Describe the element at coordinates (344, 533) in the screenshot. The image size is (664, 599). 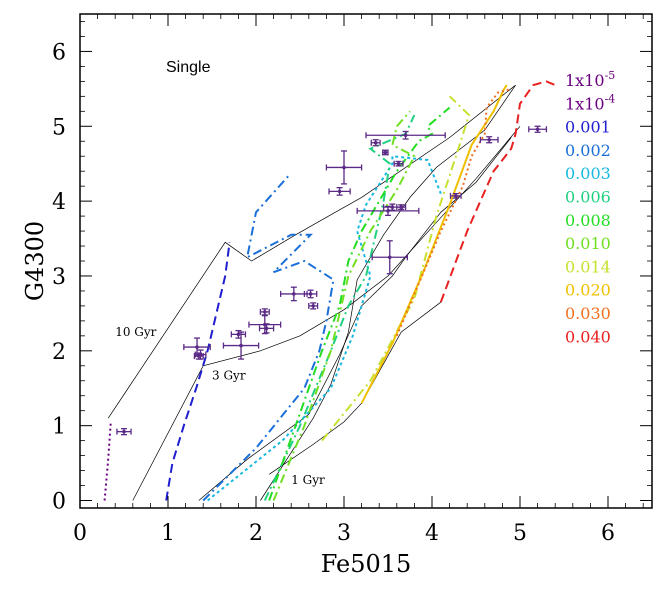
I see `x-tick-label: 3` at that location.